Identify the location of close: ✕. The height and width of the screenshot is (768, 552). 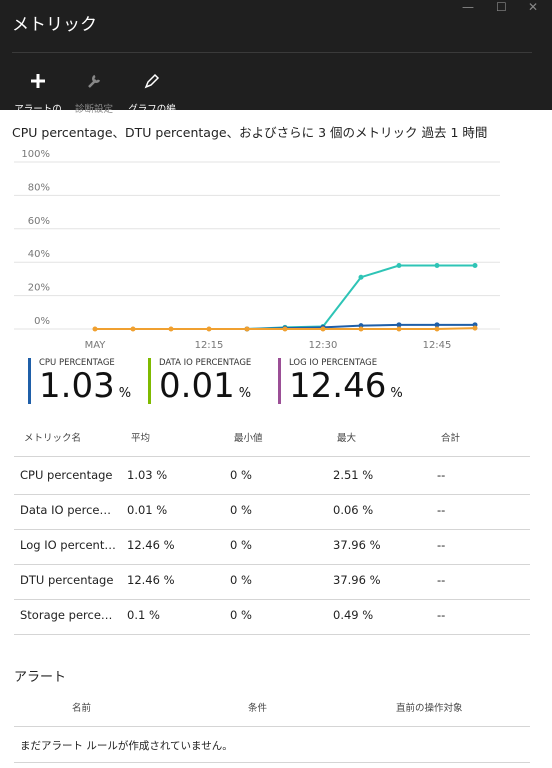
(533, 7).